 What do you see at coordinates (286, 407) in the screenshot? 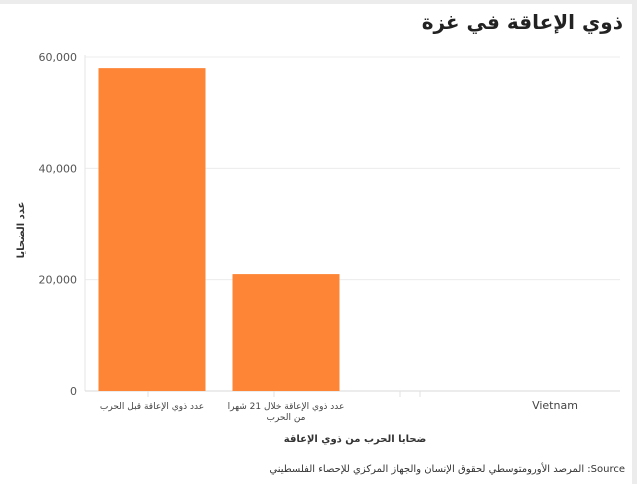
I see `x-tick-label: عدد ذوي الإعاقة خلال 21 شهرا` at bounding box center [286, 407].